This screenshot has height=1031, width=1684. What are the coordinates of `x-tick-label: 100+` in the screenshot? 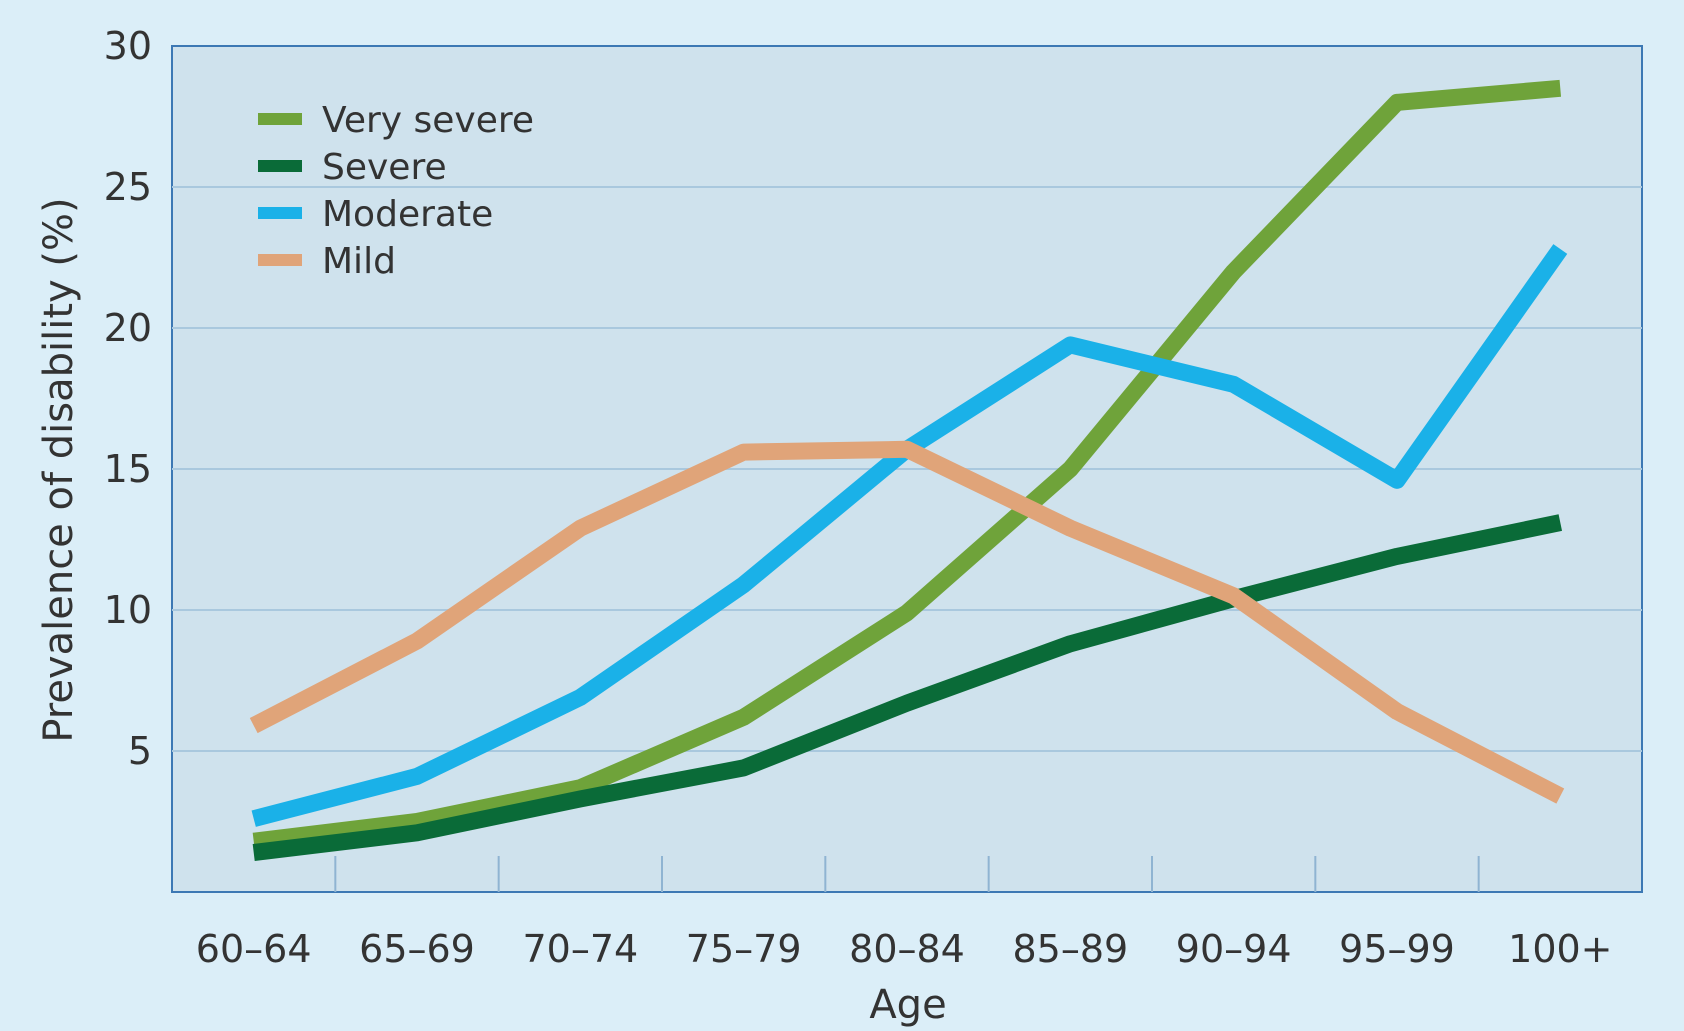 It's located at (1560, 949).